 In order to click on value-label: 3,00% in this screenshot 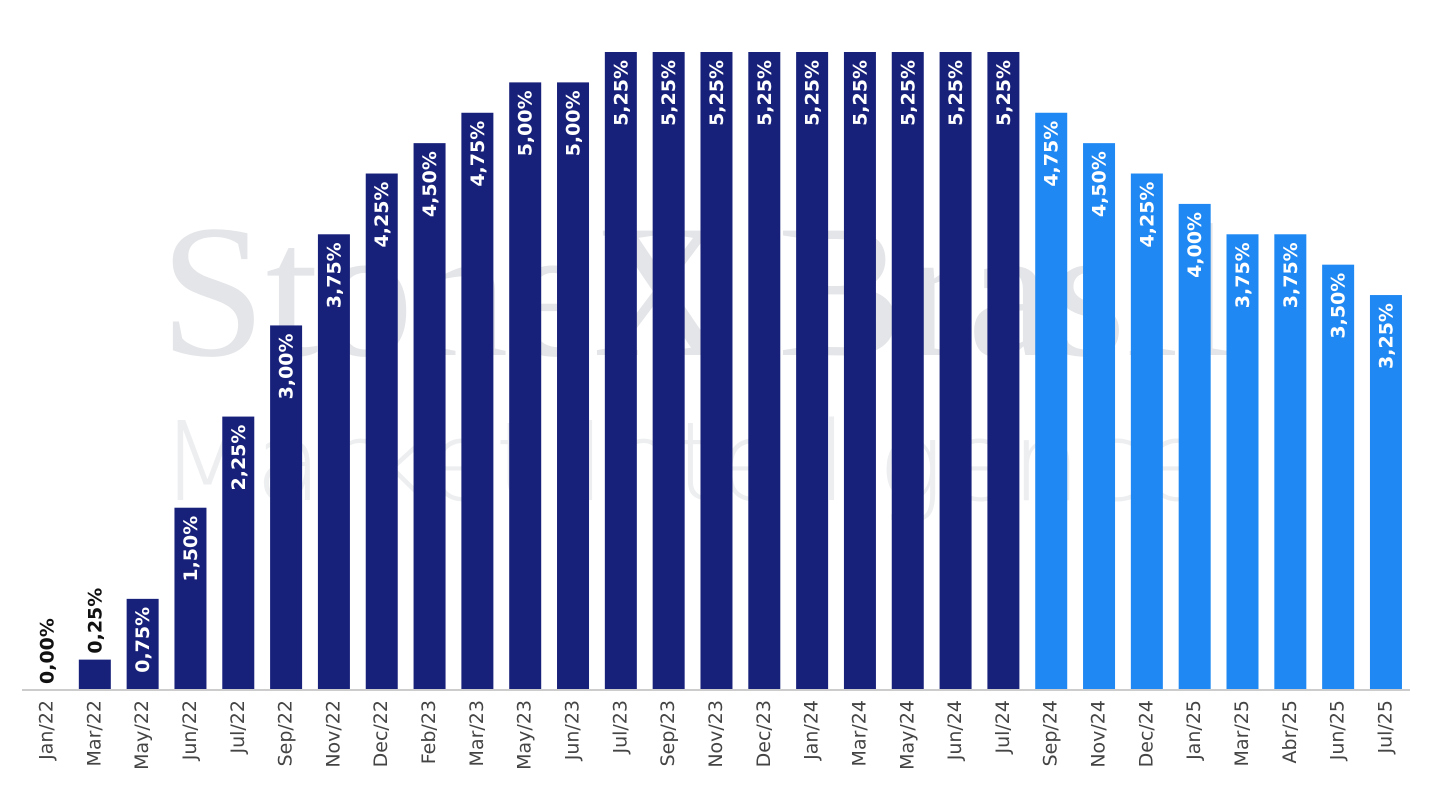, I will do `click(287, 366)`.